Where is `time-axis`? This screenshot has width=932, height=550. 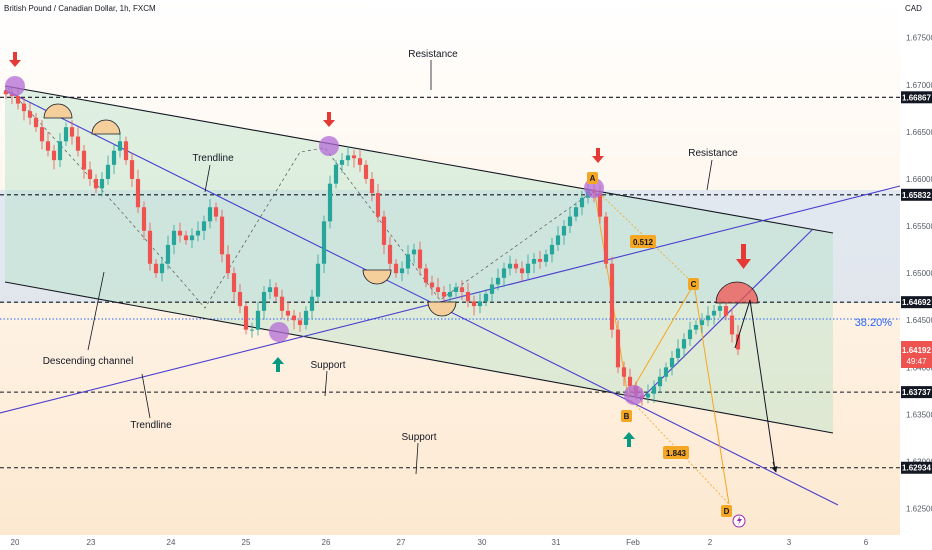
time-axis is located at coordinates (450, 542).